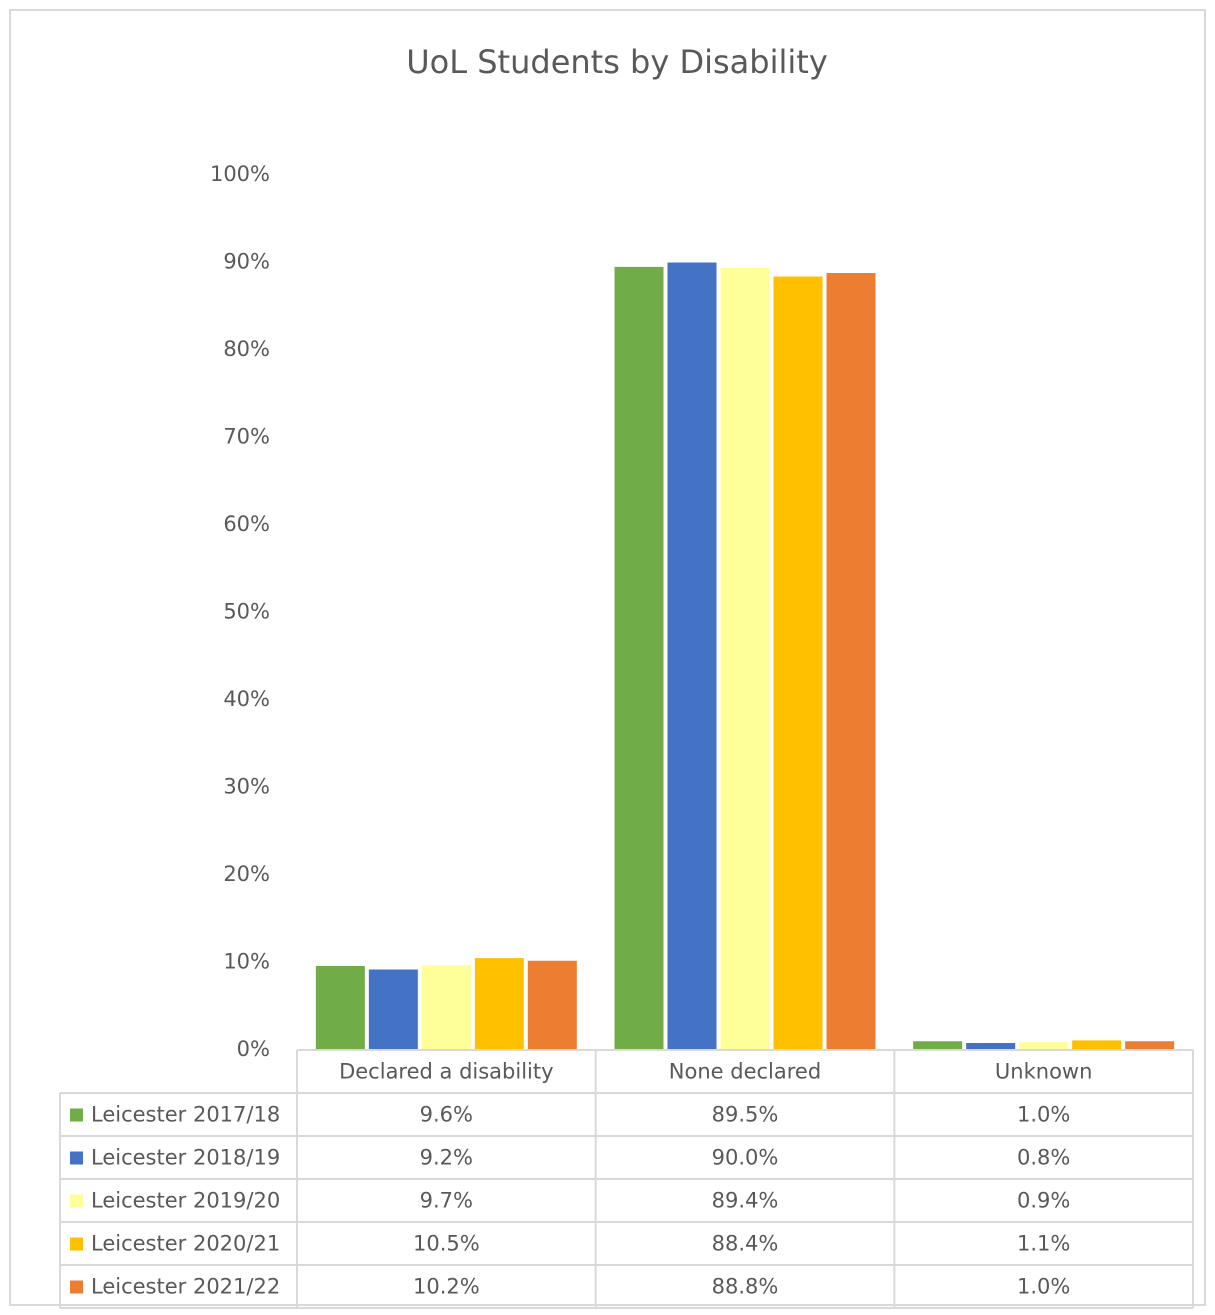 The image size is (1215, 1315). What do you see at coordinates (240, 174) in the screenshot?
I see `y-tick-label: 100%` at bounding box center [240, 174].